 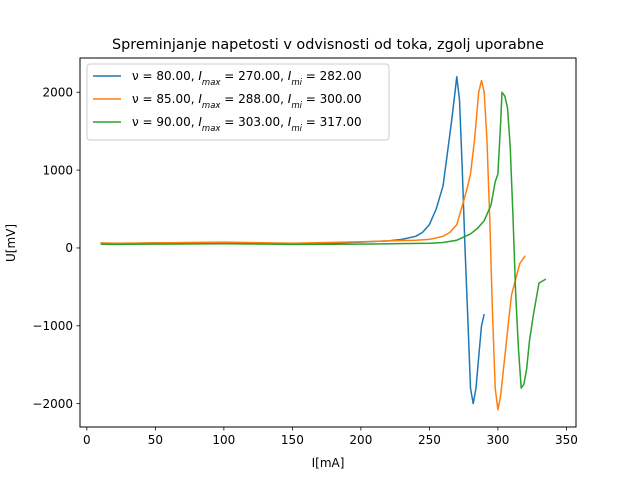 I want to click on x-tick-label: 250, so click(x=429, y=440).